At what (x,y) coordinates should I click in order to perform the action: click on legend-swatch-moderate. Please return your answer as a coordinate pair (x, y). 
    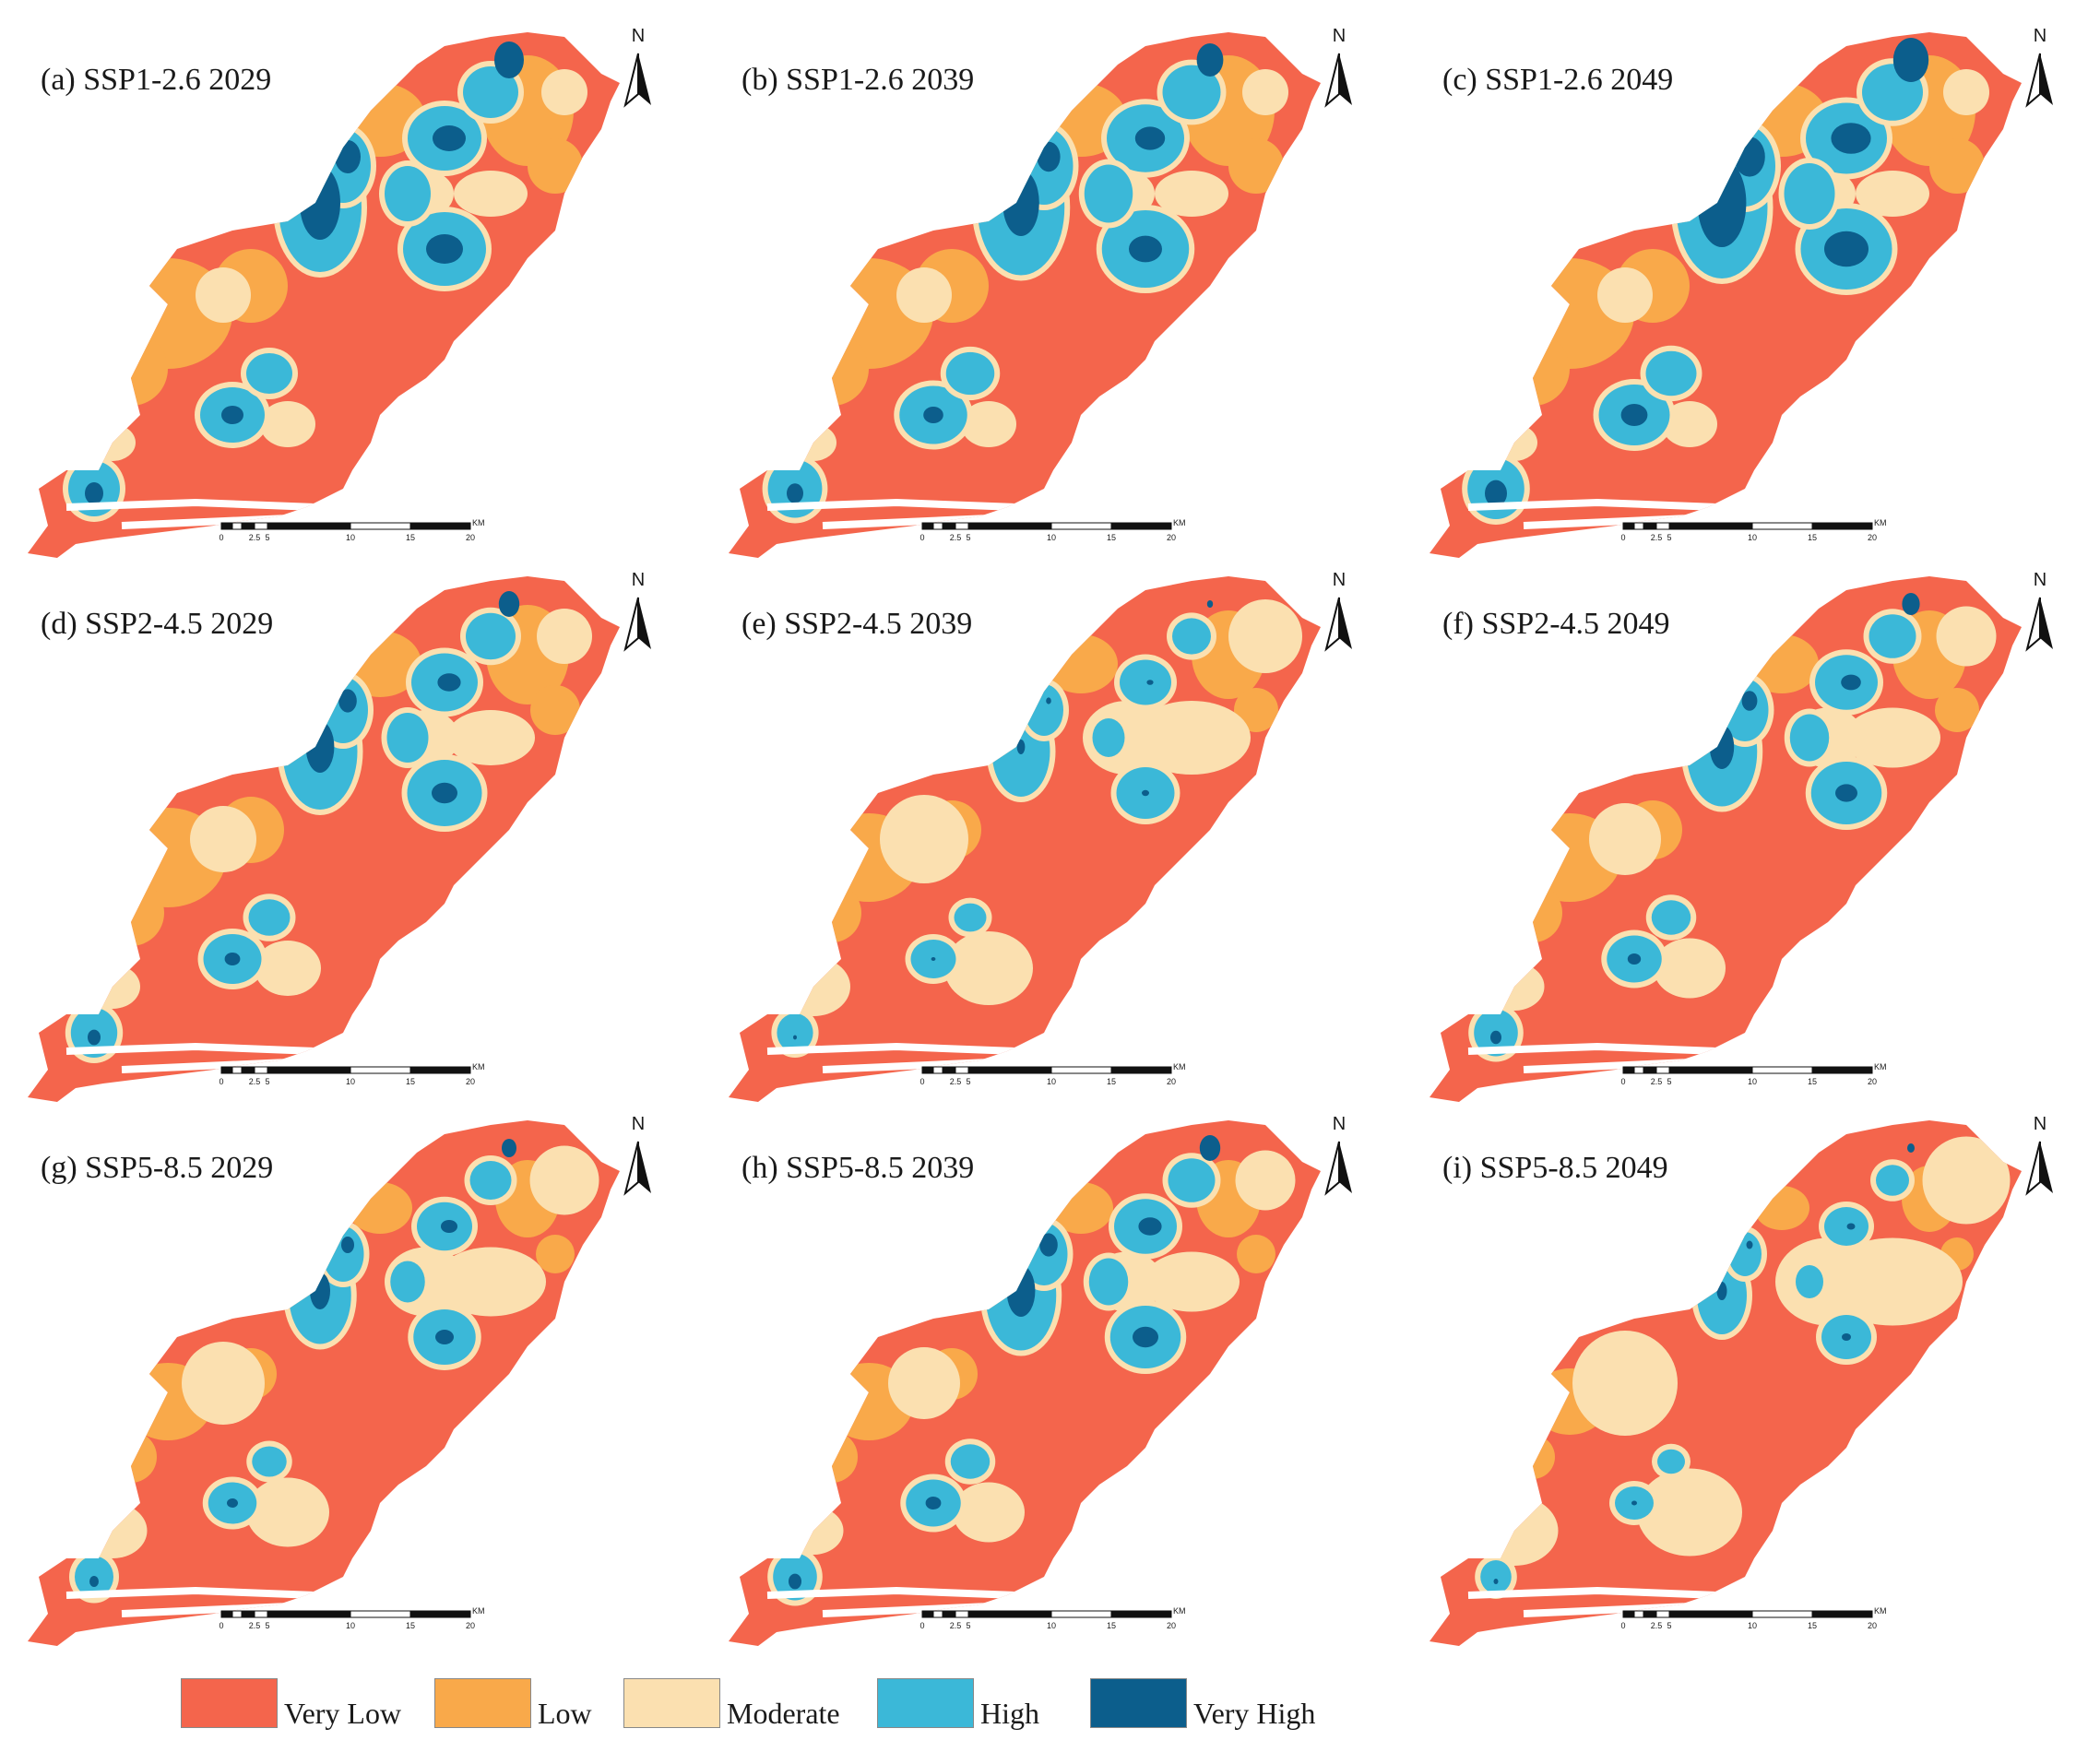
    Looking at the image, I should click on (671, 1703).